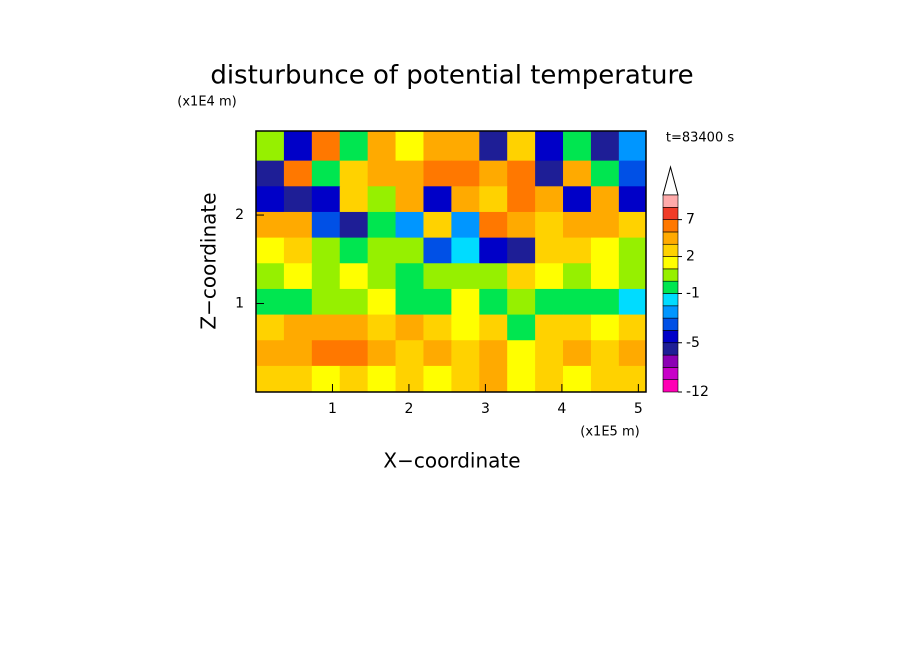  I want to click on colorbar-tick-label: -5, so click(693, 343).